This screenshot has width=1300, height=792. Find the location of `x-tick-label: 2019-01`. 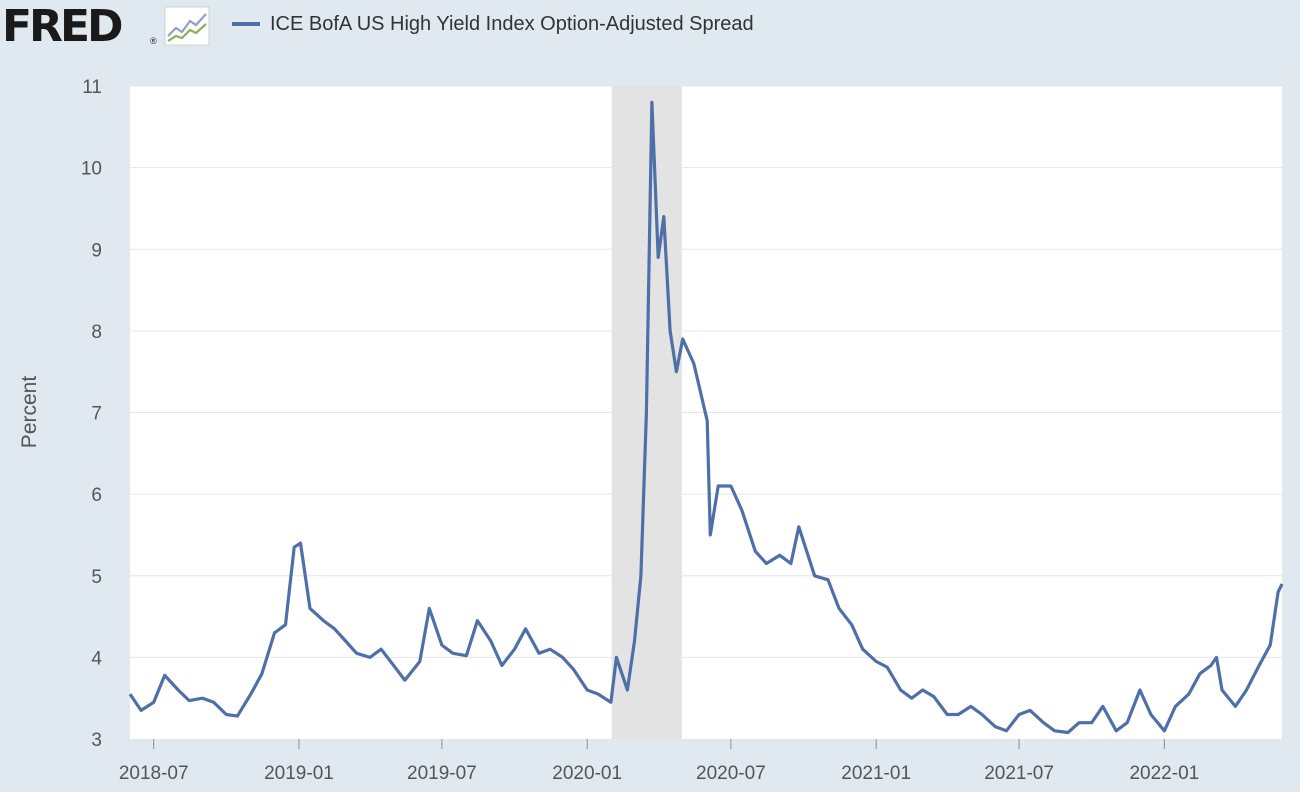

x-tick-label: 2019-01 is located at coordinates (299, 773).